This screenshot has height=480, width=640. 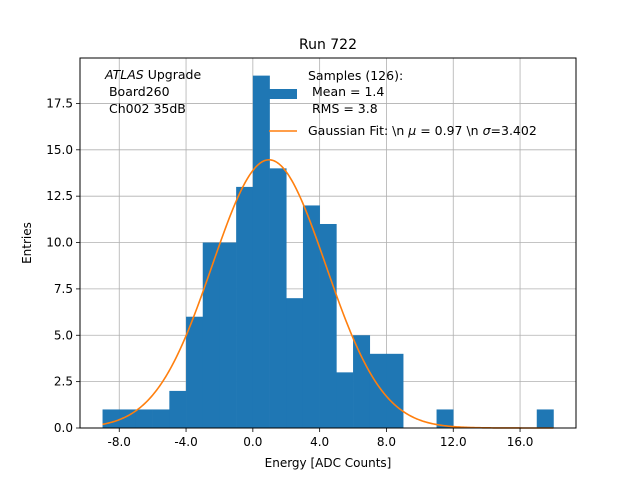 I want to click on x-axis-ticks: -8.0 -4.0 0.0 4.0 8.0 12.0 16.0, so click(x=321, y=438).